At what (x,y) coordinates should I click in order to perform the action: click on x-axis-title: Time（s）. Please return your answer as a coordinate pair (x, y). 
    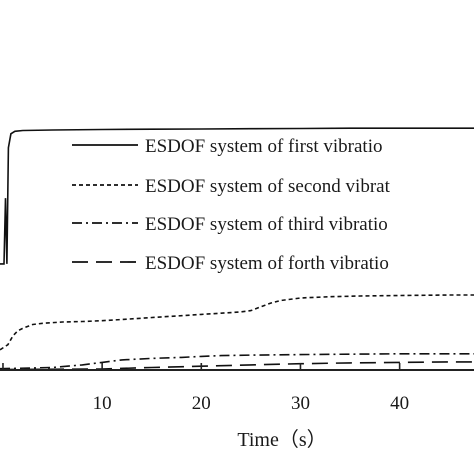
    Looking at the image, I should click on (281, 439).